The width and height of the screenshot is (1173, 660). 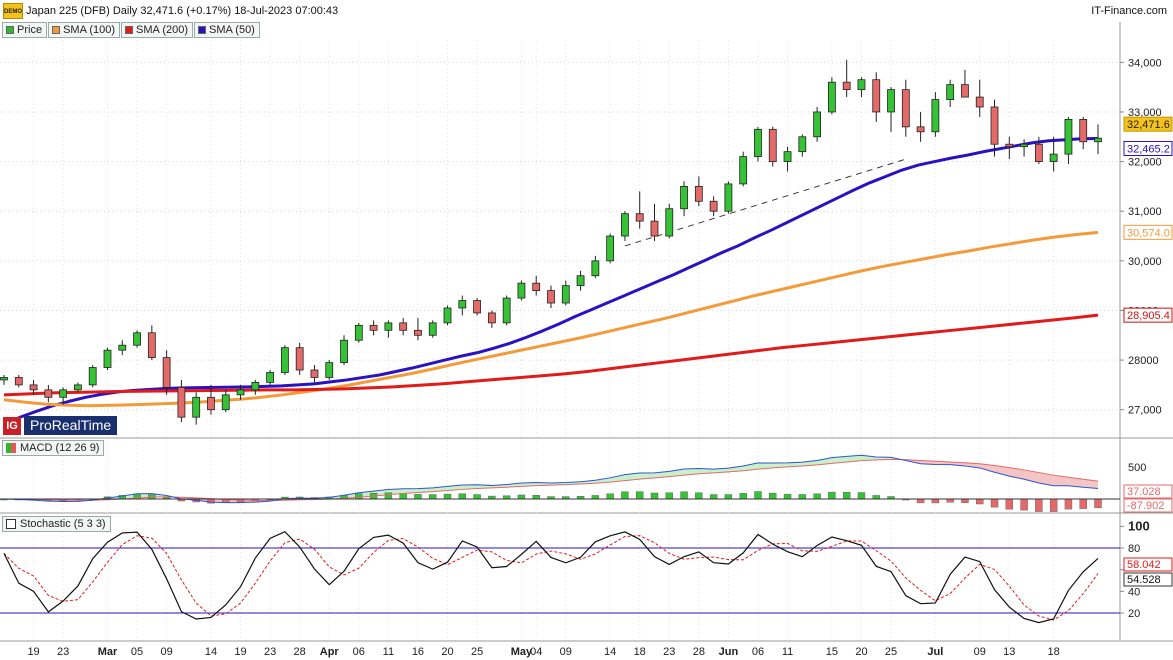 What do you see at coordinates (1145, 63) in the screenshot?
I see `price-tick-label: 34,000` at bounding box center [1145, 63].